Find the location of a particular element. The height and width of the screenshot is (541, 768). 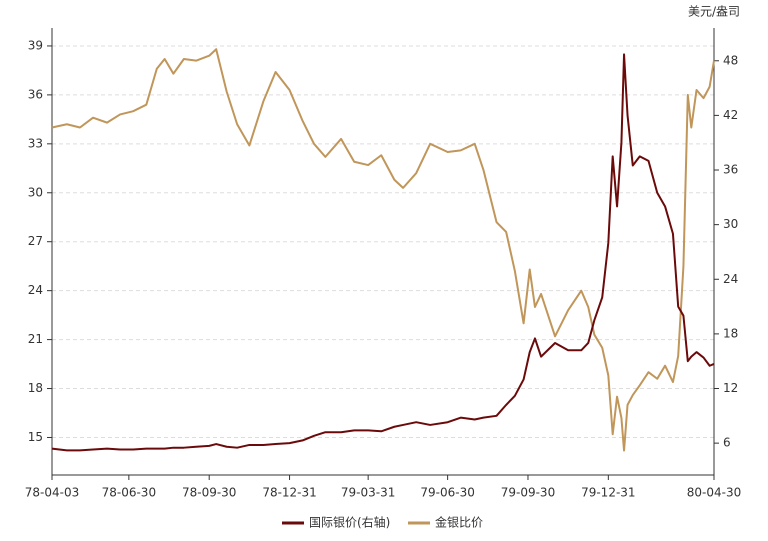

y-tick-label: 33 is located at coordinates (35, 143).